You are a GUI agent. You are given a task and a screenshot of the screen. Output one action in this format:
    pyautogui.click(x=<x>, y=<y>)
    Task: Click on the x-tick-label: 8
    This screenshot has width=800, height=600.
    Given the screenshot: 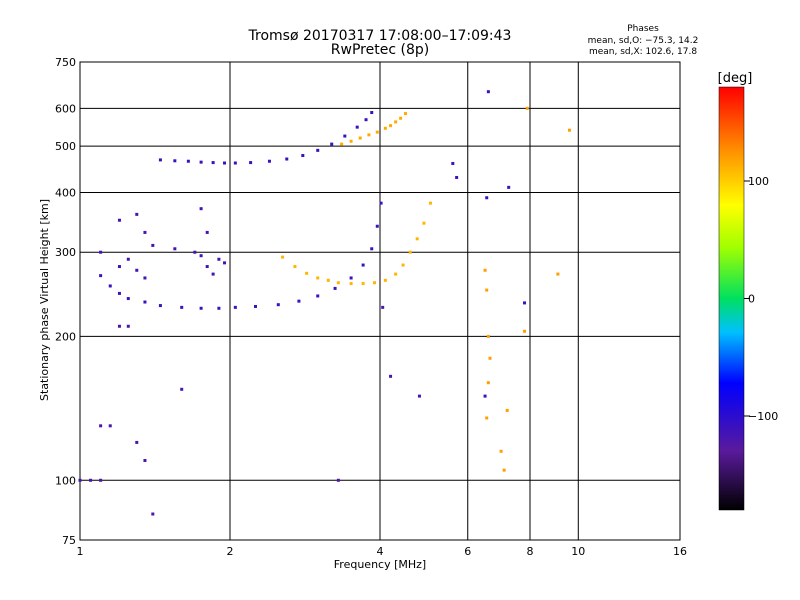 What is the action you would take?
    pyautogui.click(x=530, y=551)
    